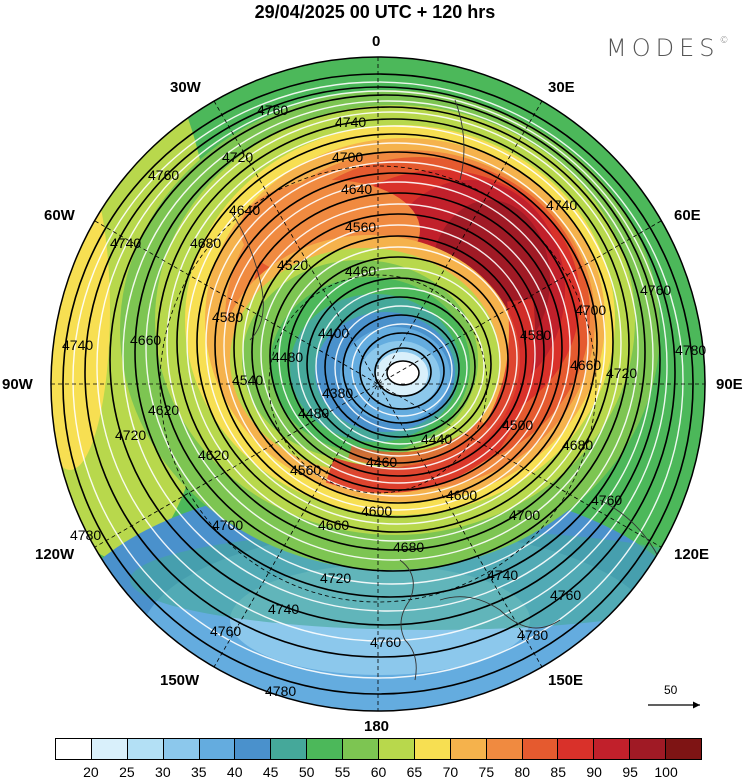 The height and width of the screenshot is (782, 750). Describe the element at coordinates (667, 48) in the screenshot. I see `brand-logo: MODES©` at that location.